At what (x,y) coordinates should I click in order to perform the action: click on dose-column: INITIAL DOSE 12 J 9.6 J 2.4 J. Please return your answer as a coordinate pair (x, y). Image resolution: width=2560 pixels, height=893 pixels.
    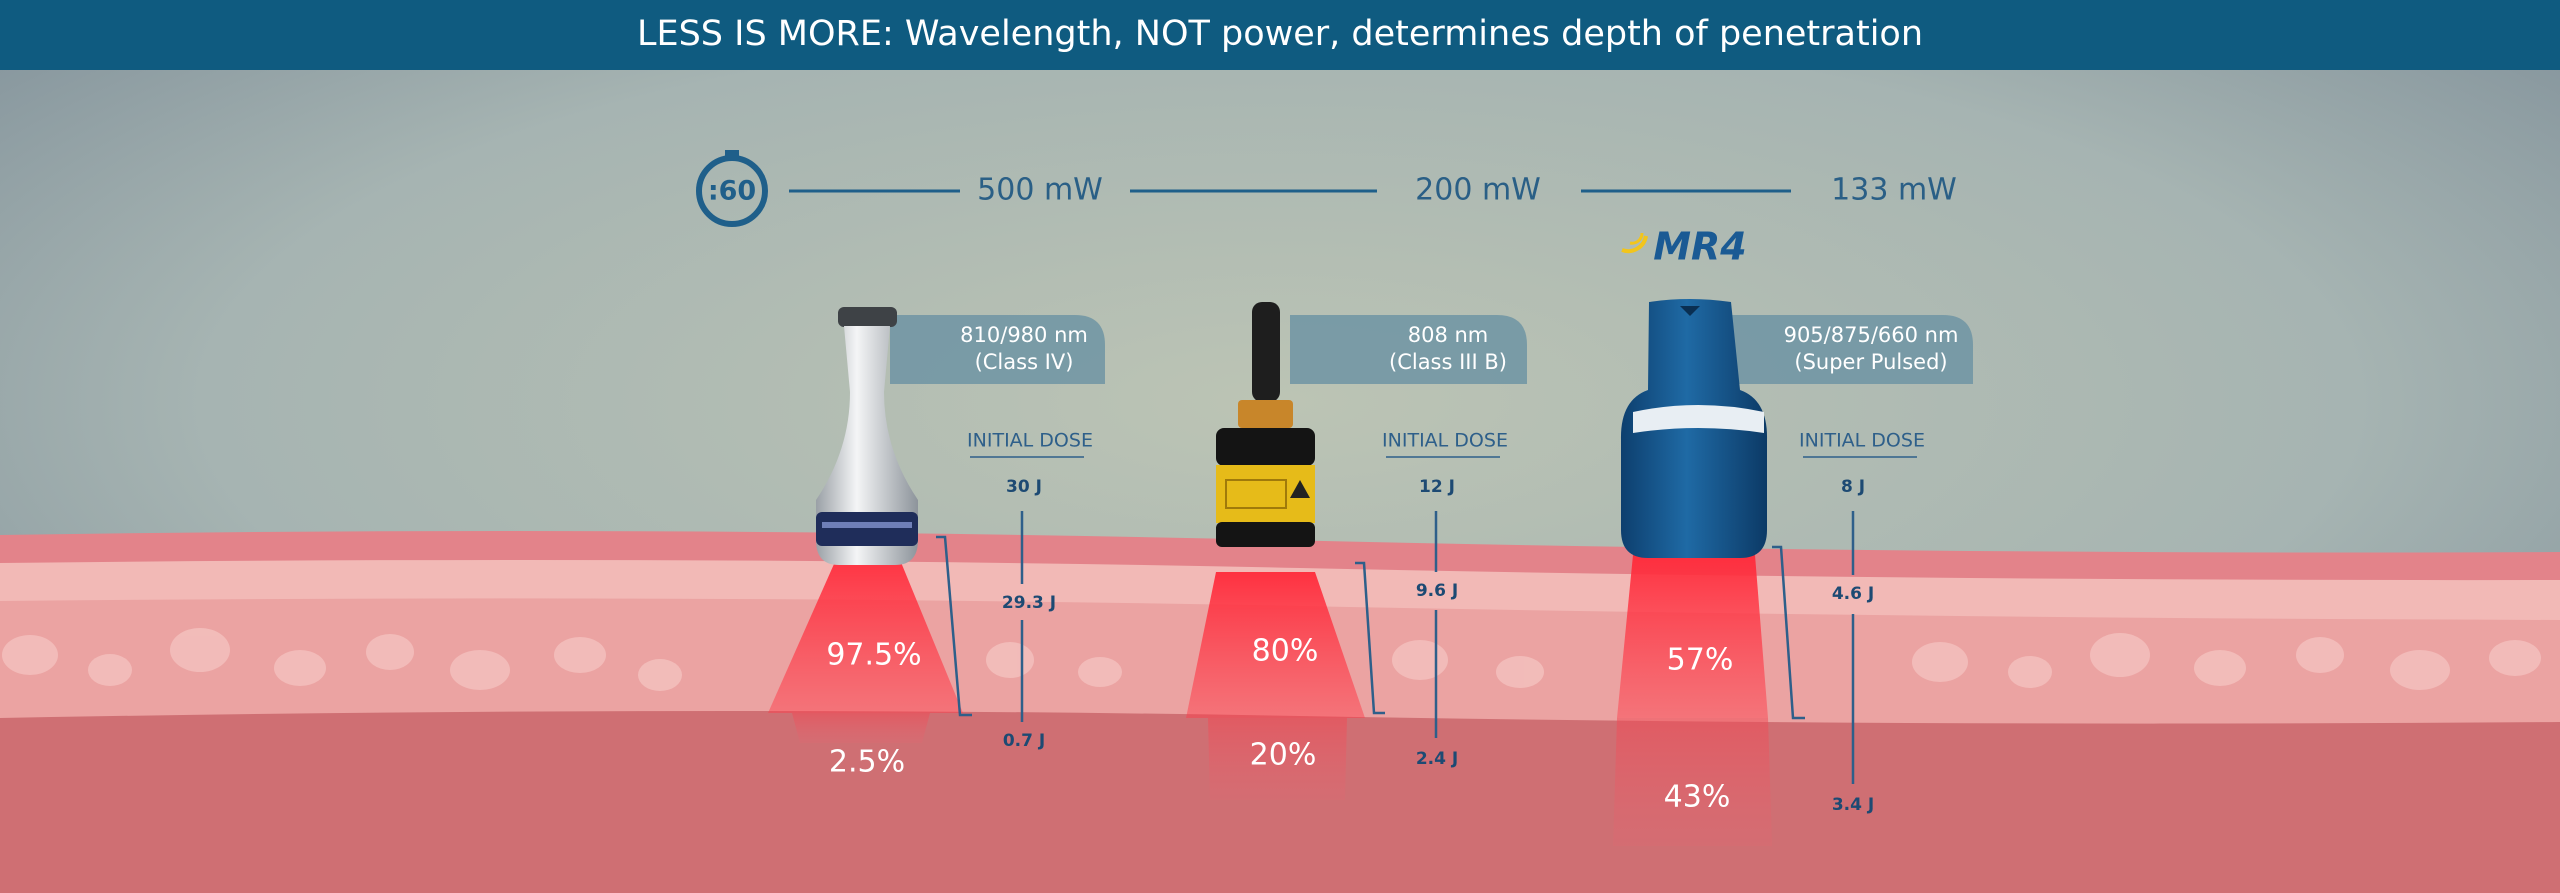
    Looking at the image, I should click on (1431, 599).